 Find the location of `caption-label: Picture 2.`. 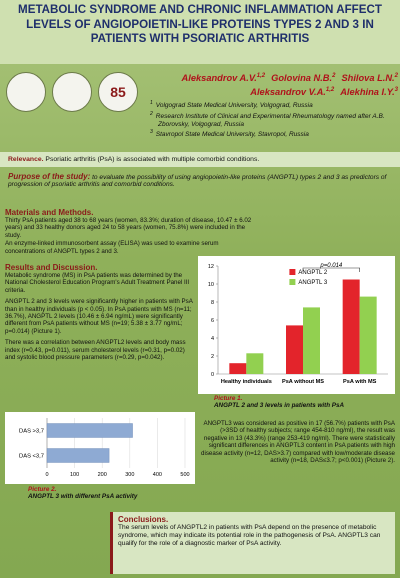

caption-label: Picture 2. is located at coordinates (42, 489).